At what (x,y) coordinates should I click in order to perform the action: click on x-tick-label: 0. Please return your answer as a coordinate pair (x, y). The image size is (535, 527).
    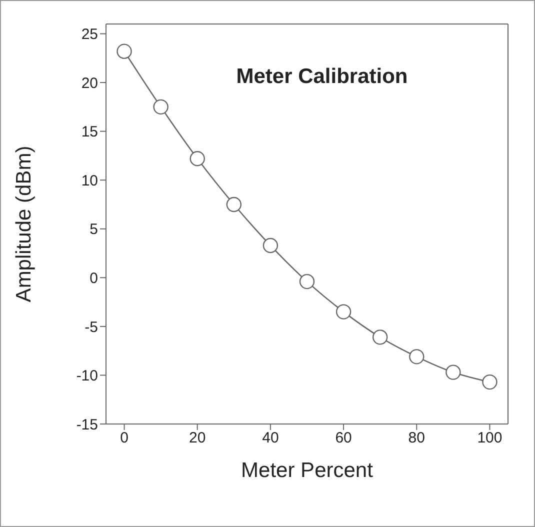
    Looking at the image, I should click on (124, 438).